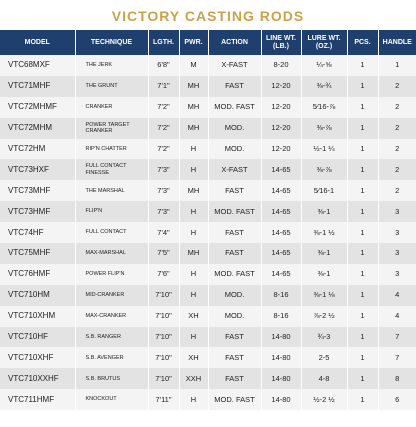 This screenshot has width=416, height=427. I want to click on table-row: VTC710HF S.B. RANGER 7'10" H FAST 14-80 ¾-3 1 7, so click(208, 337).